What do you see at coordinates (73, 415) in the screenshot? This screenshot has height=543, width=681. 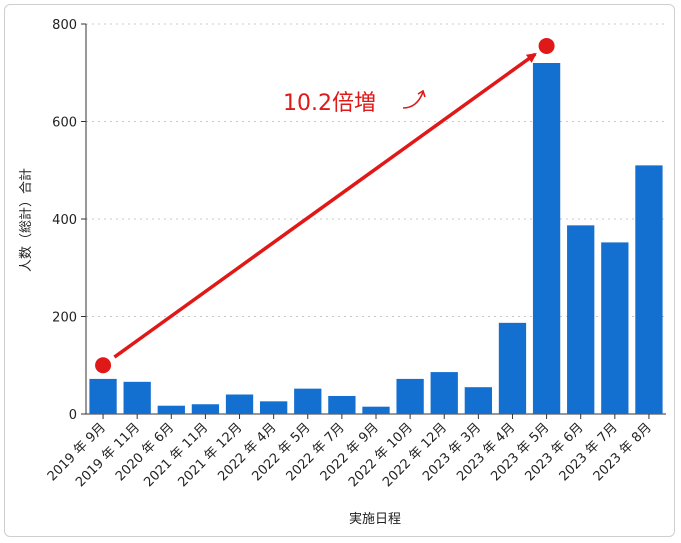 I see `y-tick-label: 0` at bounding box center [73, 415].